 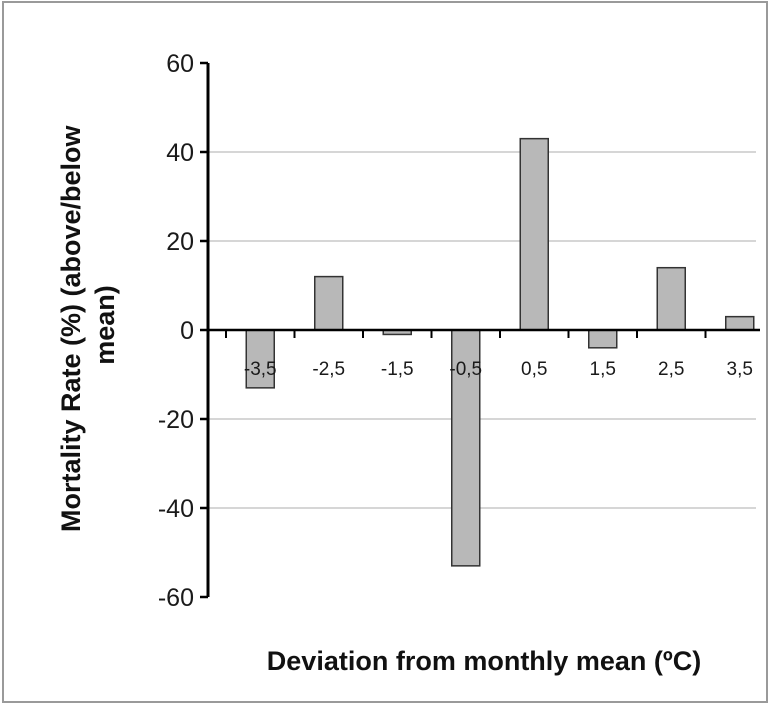 I want to click on y-tick-label: 0, so click(x=187, y=331).